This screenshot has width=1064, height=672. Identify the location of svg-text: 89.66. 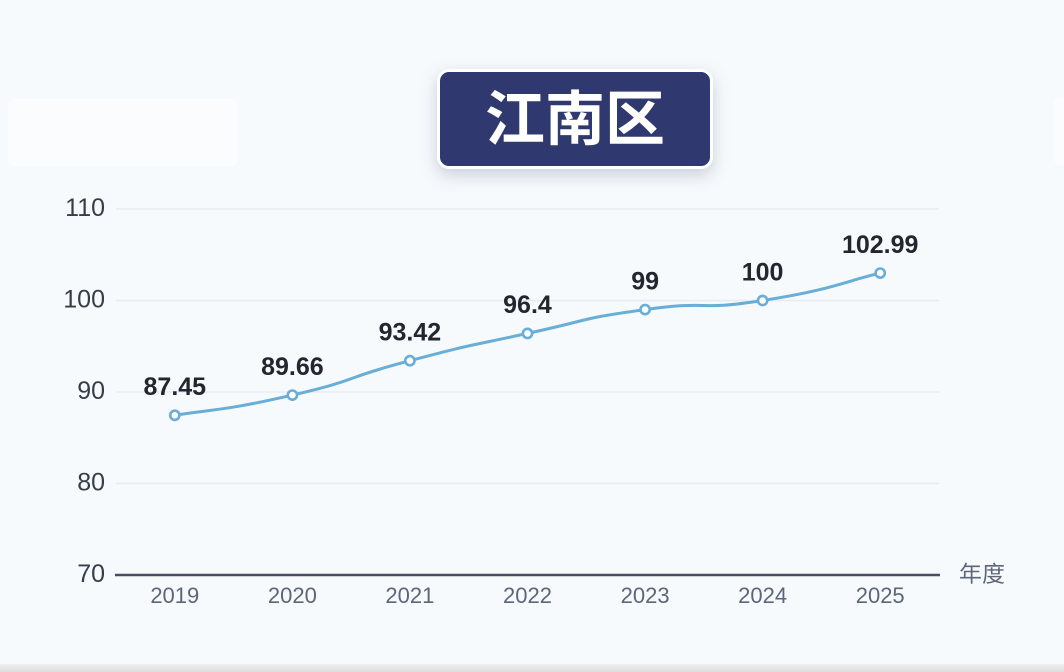
(292, 367).